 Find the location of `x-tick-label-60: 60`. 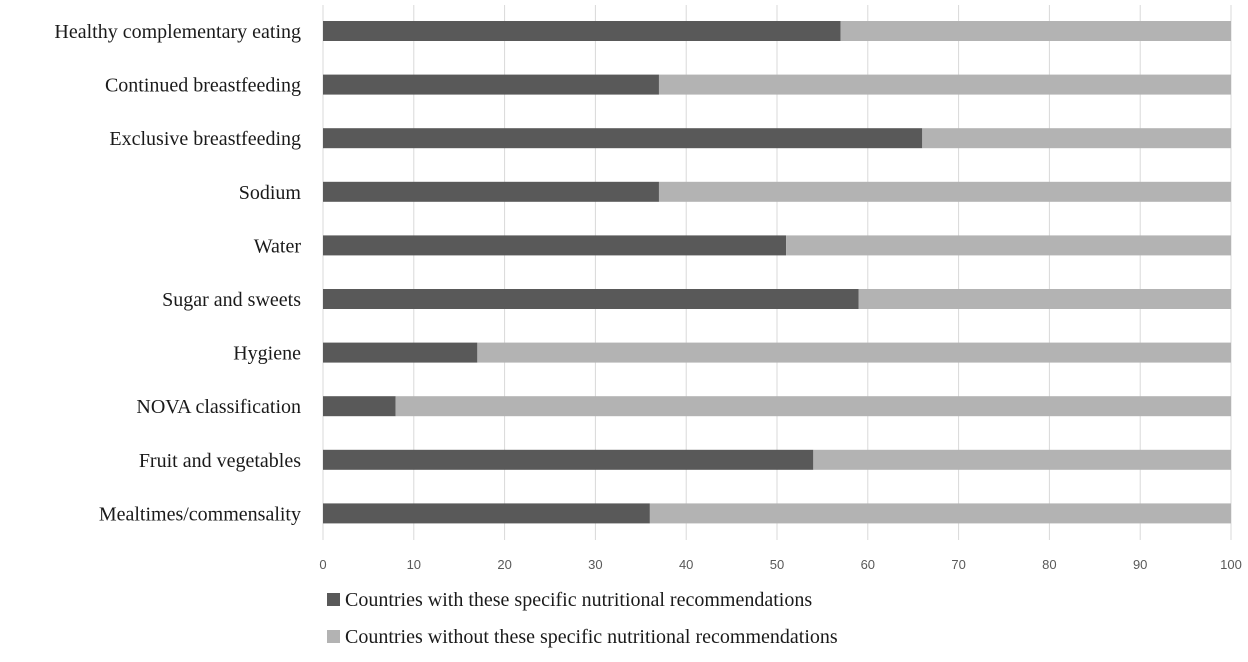

x-tick-label-60: 60 is located at coordinates (868, 564).